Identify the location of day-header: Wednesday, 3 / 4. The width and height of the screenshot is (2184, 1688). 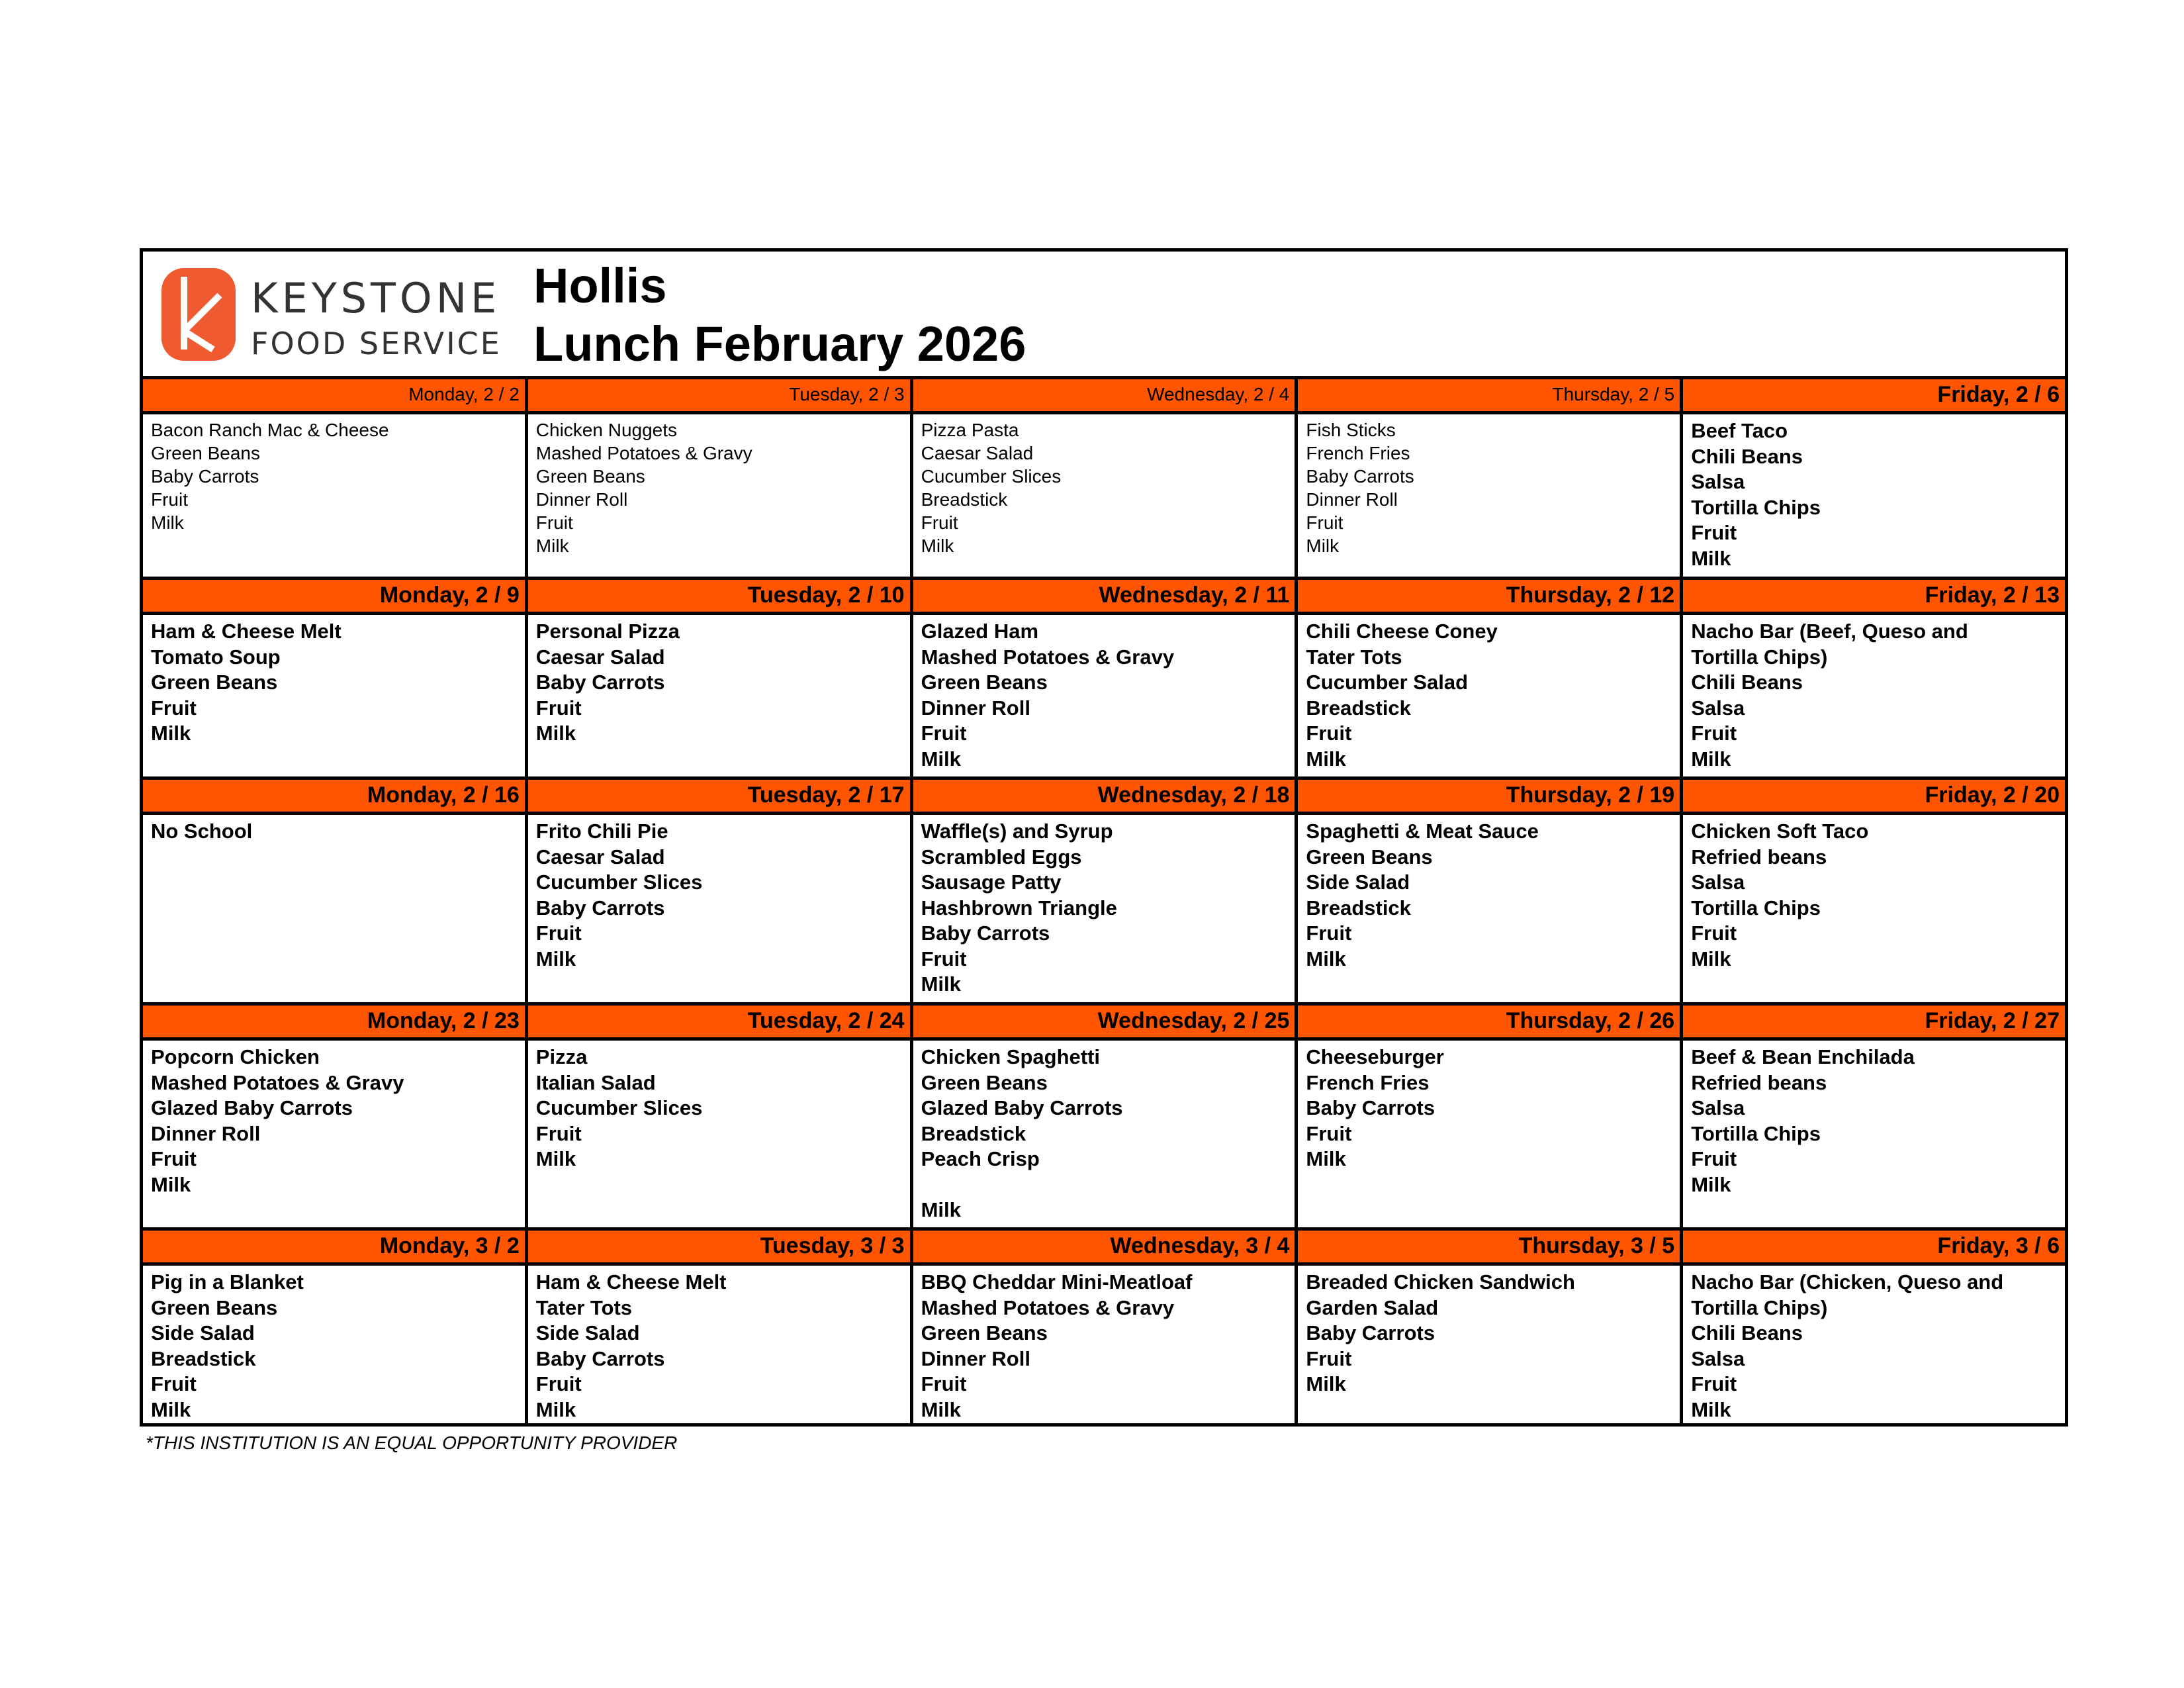
(1104, 1246).